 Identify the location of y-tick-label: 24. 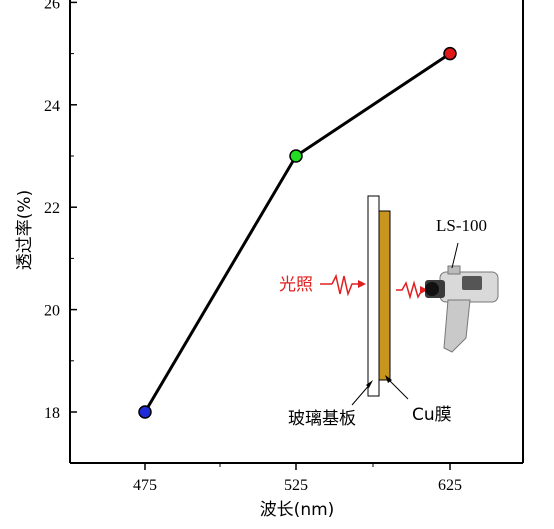
(52, 106).